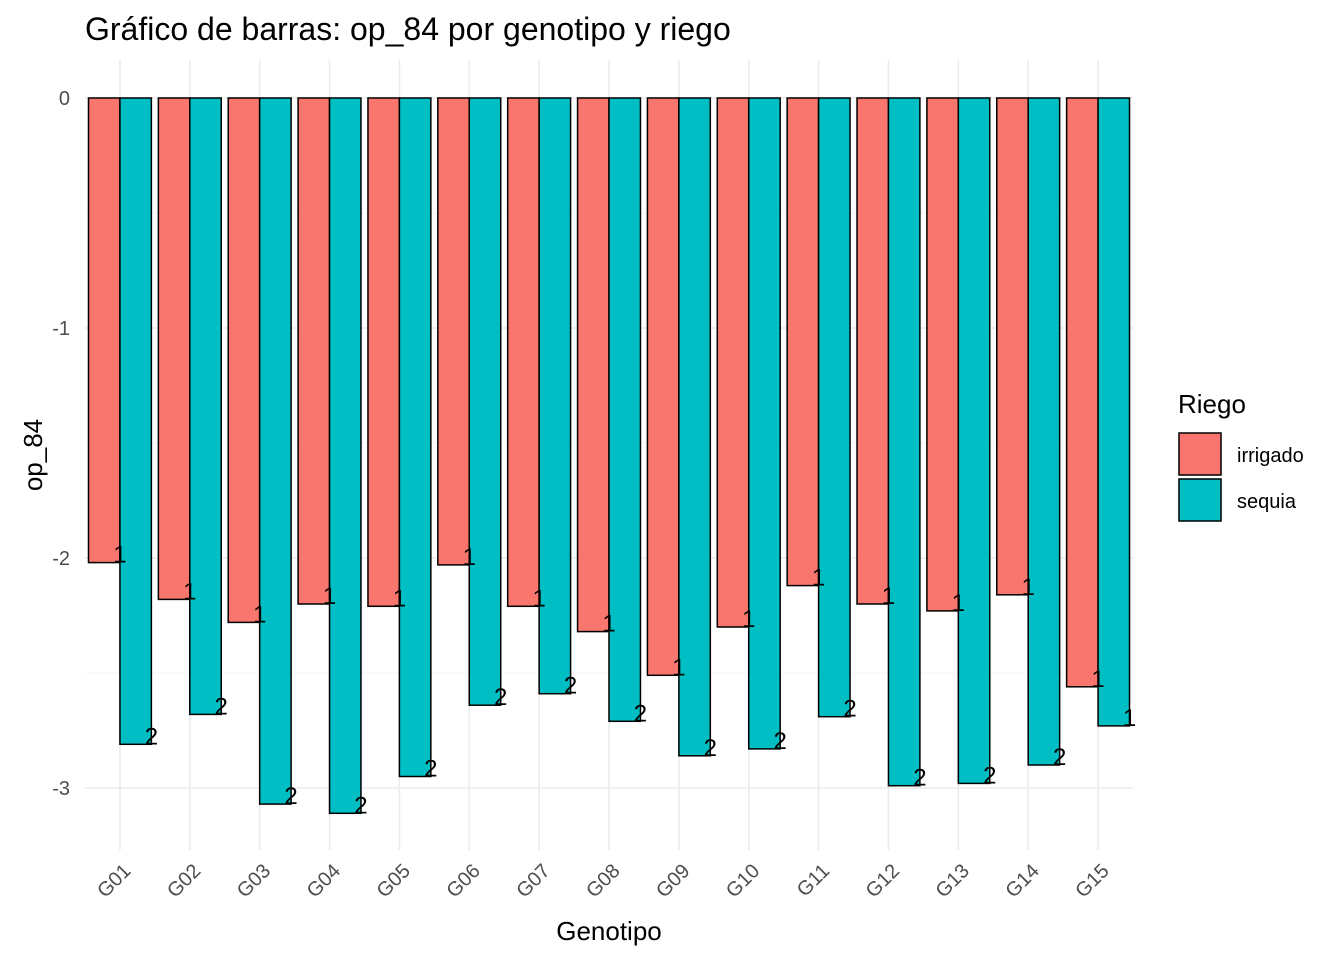  Describe the element at coordinates (813, 880) in the screenshot. I see `x-tick-label: G11` at that location.